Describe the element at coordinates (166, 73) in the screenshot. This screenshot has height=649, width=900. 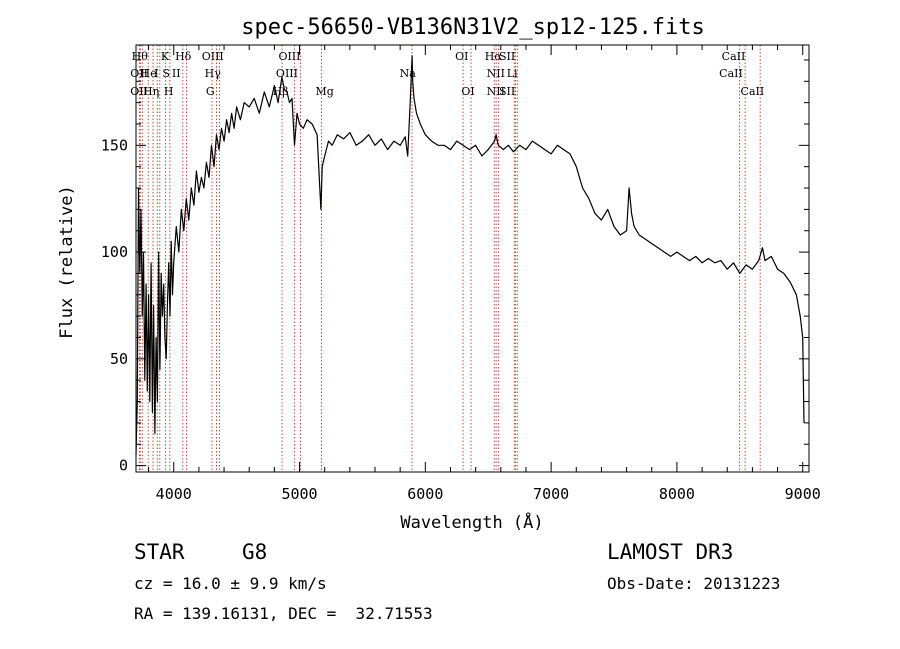
I see `emission-line-label: S` at that location.